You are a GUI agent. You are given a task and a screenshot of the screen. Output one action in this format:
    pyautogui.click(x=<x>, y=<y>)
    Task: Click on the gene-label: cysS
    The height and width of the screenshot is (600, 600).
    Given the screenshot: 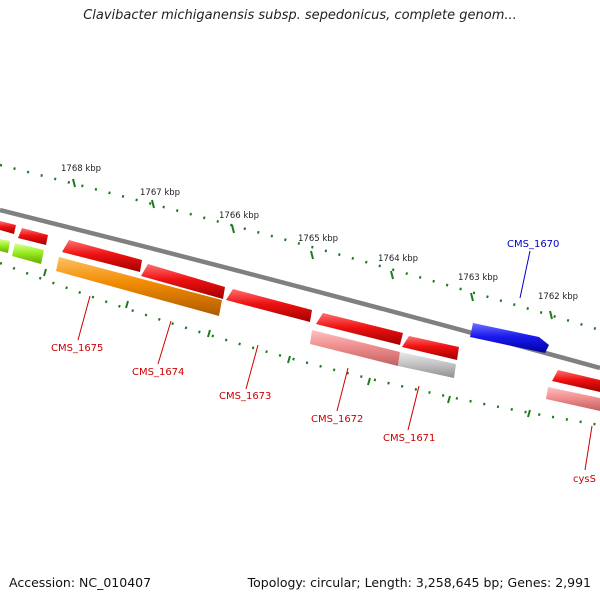 What is the action you would take?
    pyautogui.click(x=584, y=479)
    